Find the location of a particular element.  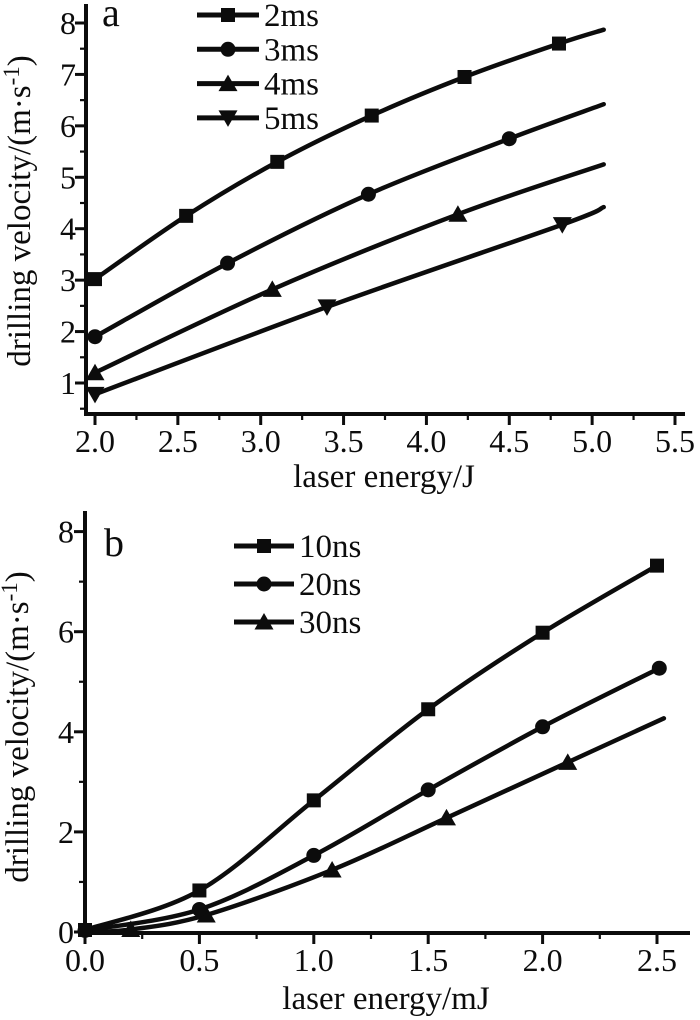

panel-a-x-axis-title: laser energy/J is located at coordinates (384, 477).